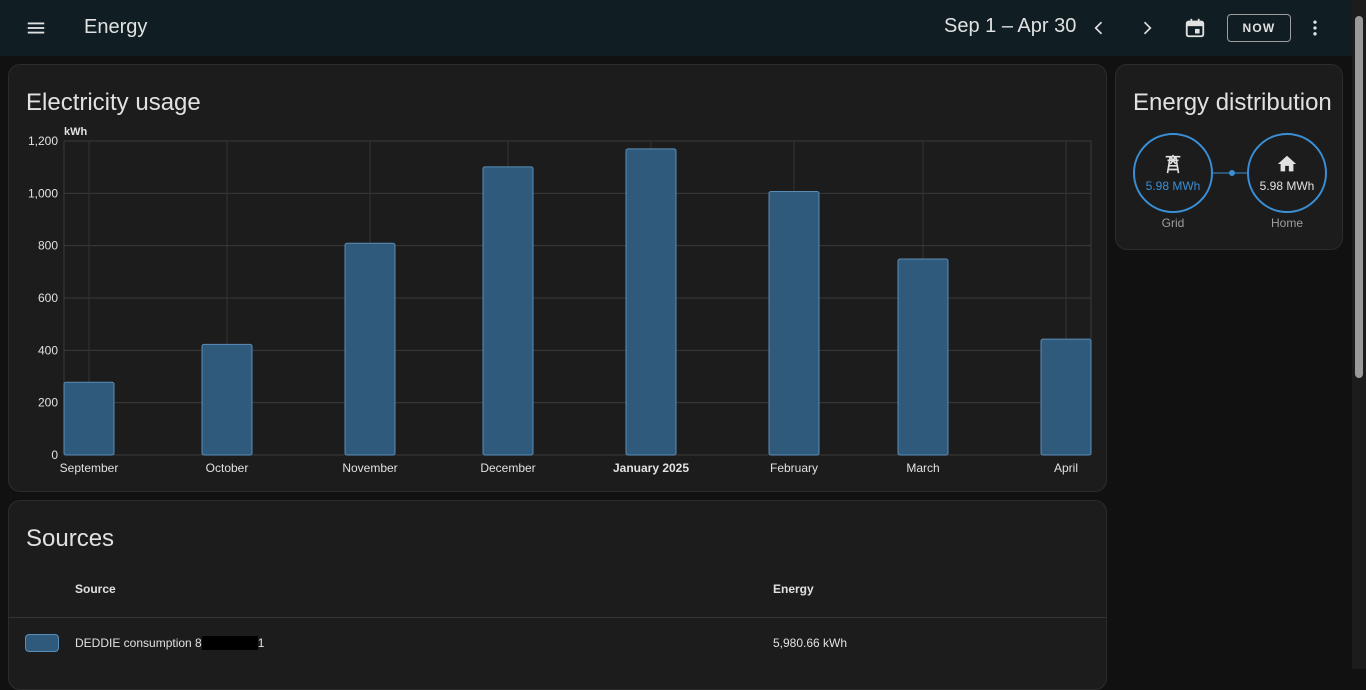 Image resolution: width=1366 pixels, height=690 pixels. Describe the element at coordinates (261, 643) in the screenshot. I see `source-name-suffix: 1` at that location.